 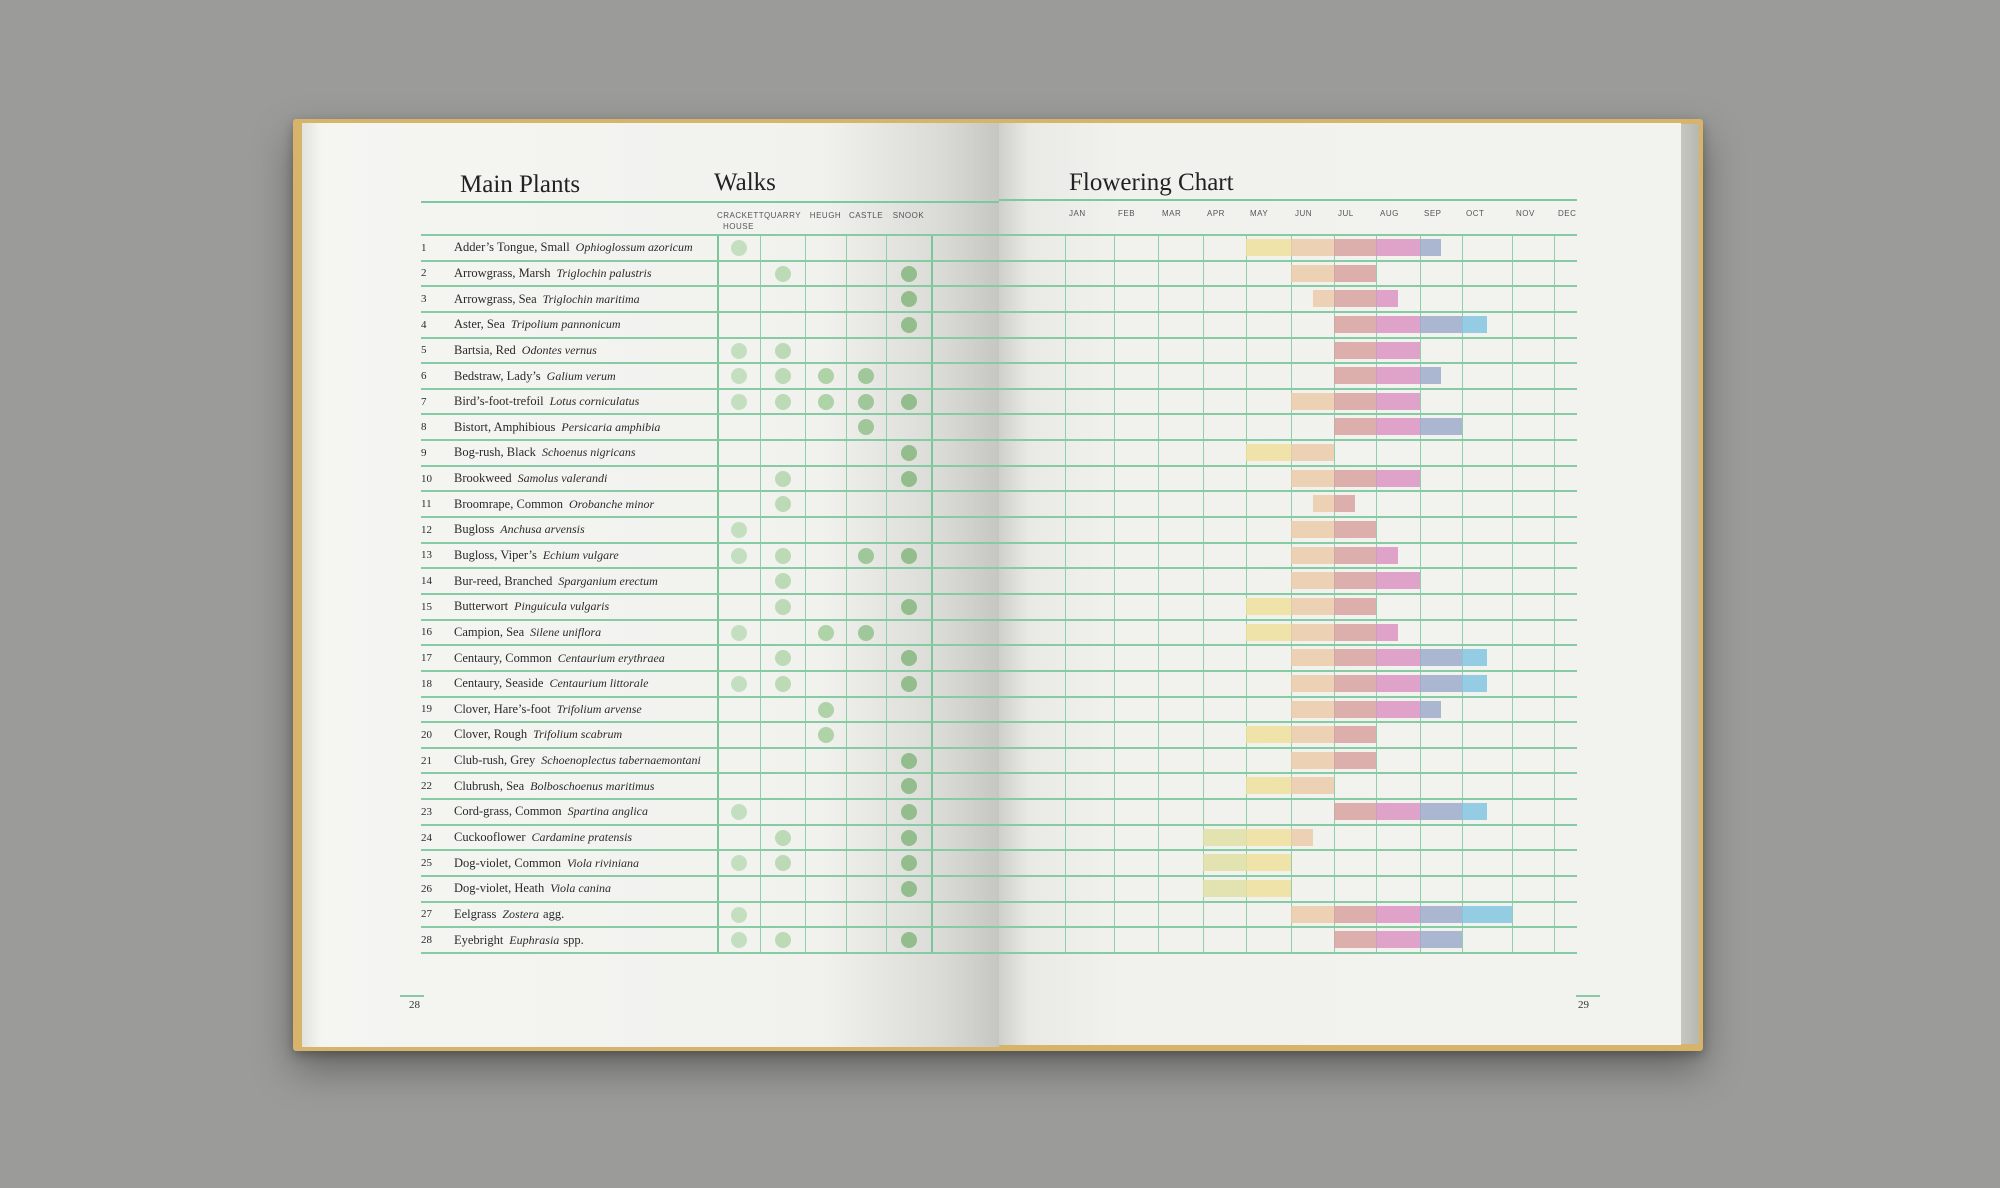 What do you see at coordinates (481, 606) in the screenshot?
I see `common-name: Butterwort` at bounding box center [481, 606].